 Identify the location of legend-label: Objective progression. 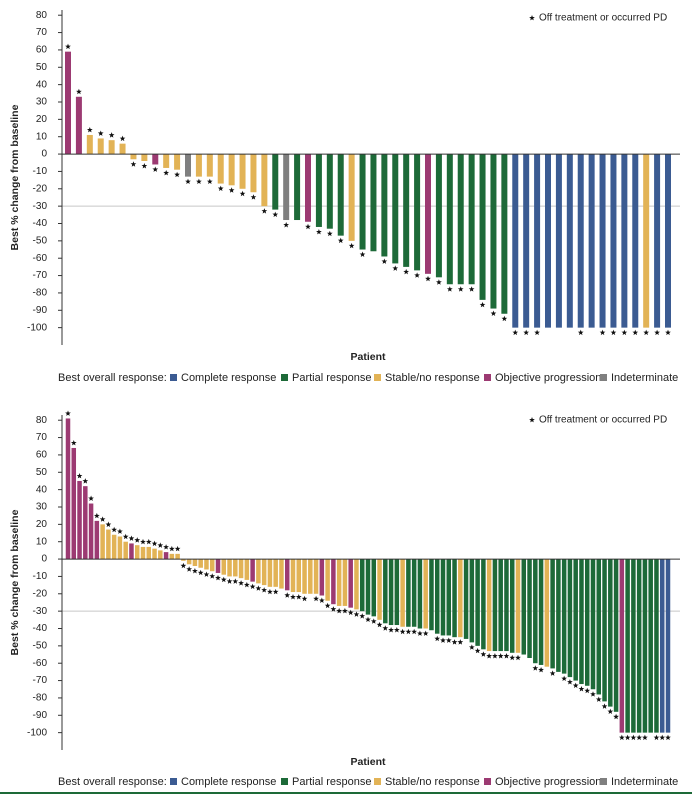
(548, 782).